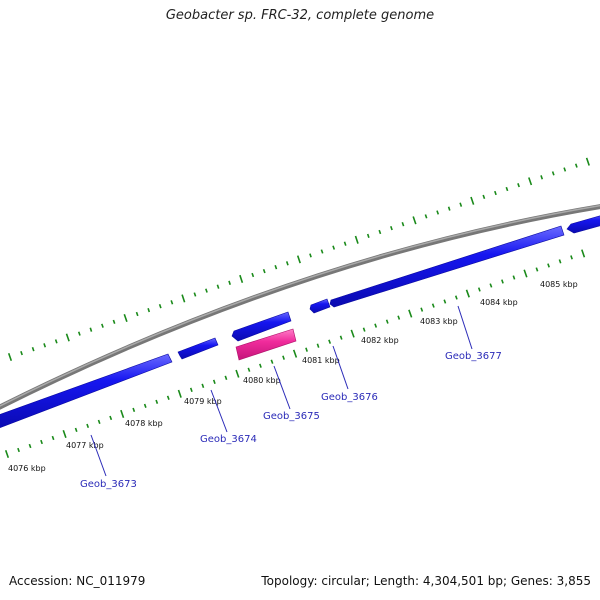 The width and height of the screenshot is (600, 600). What do you see at coordinates (261, 326) in the screenshot?
I see `gene-arrow-small-a` at bounding box center [261, 326].